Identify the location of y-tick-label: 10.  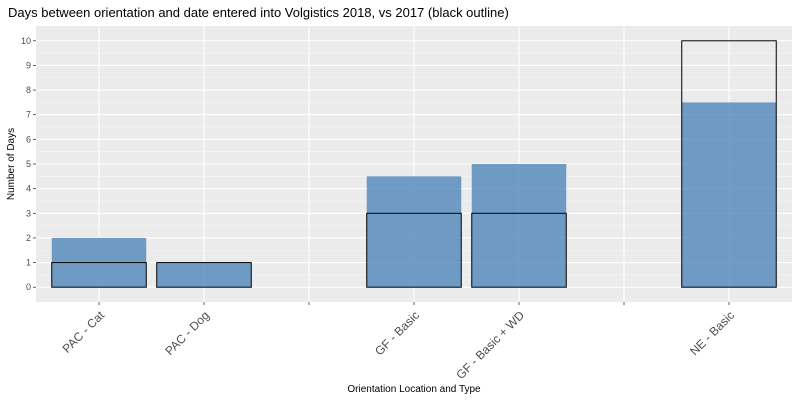
(26, 41).